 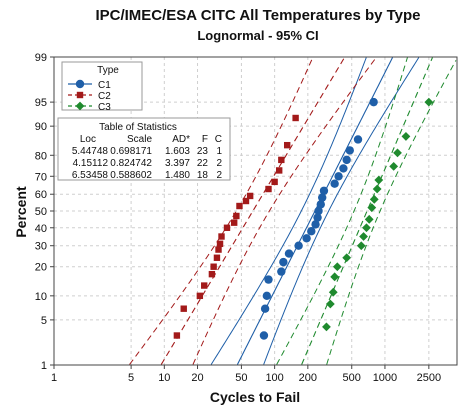 What do you see at coordinates (104, 96) in the screenshot?
I see `legend-label-c2: C2` at bounding box center [104, 96].